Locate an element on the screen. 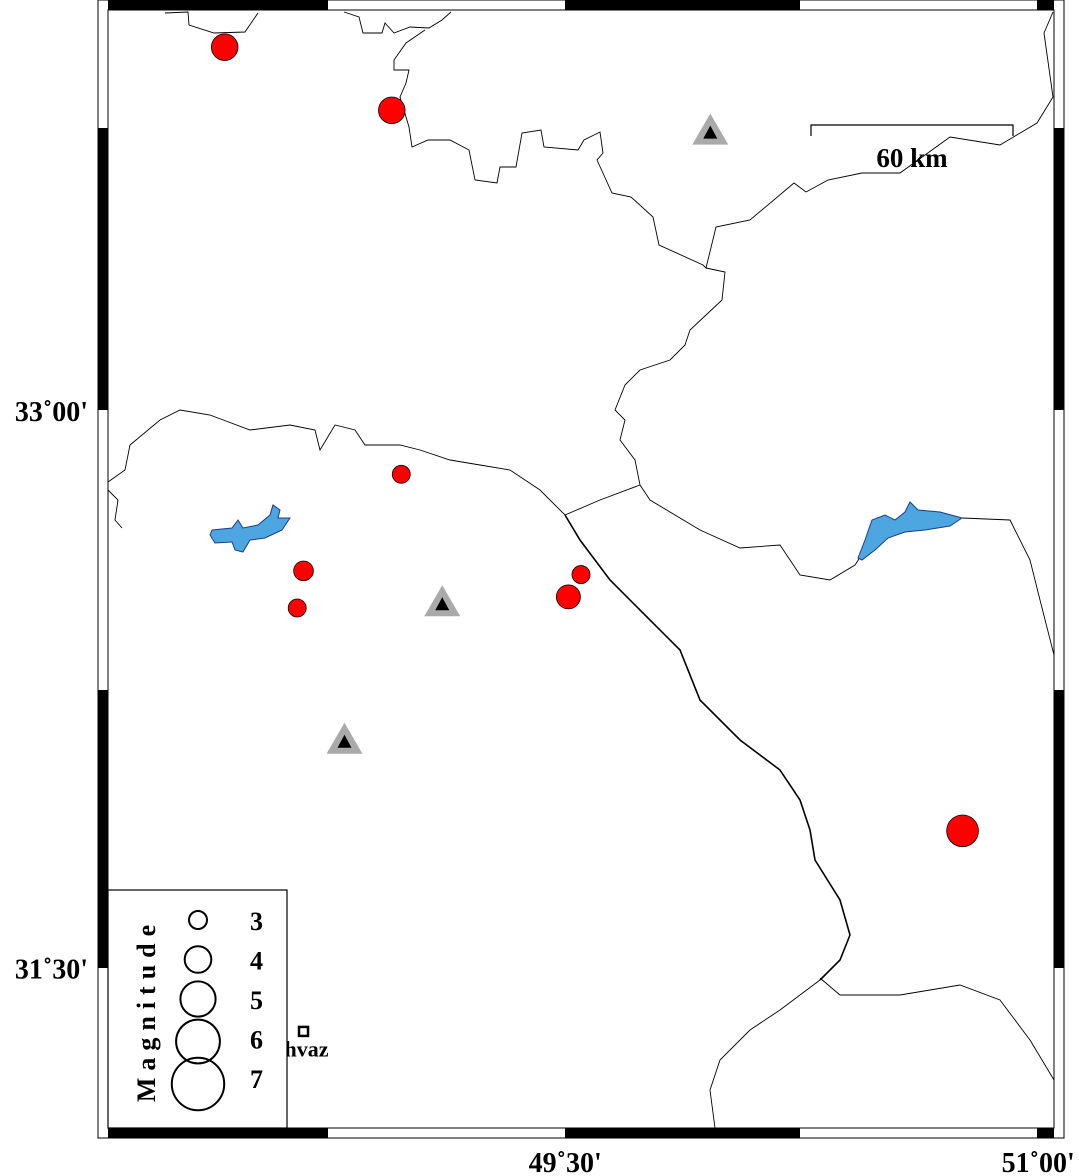  city-label: hvaz is located at coordinates (307, 1048).